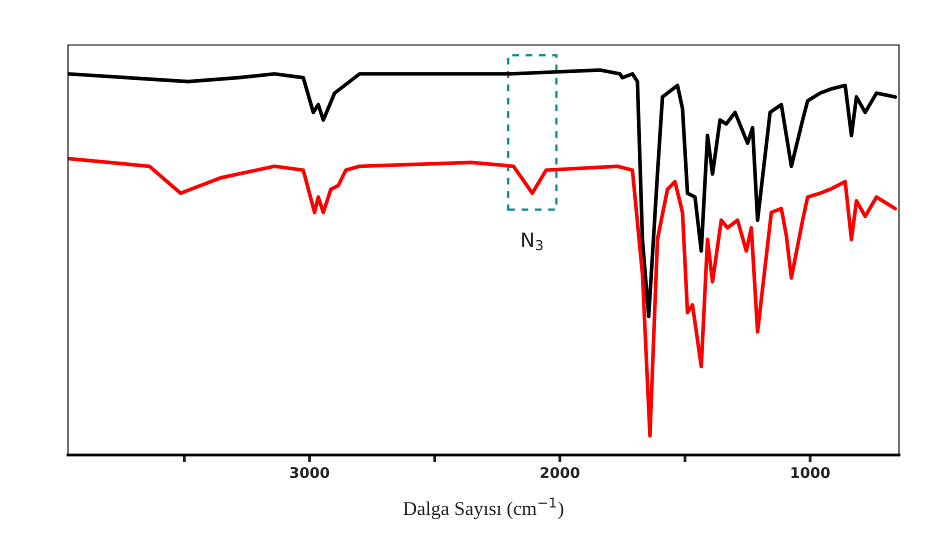 The image size is (942, 557). Describe the element at coordinates (560, 472) in the screenshot. I see `x-tick-label: 2000` at that location.